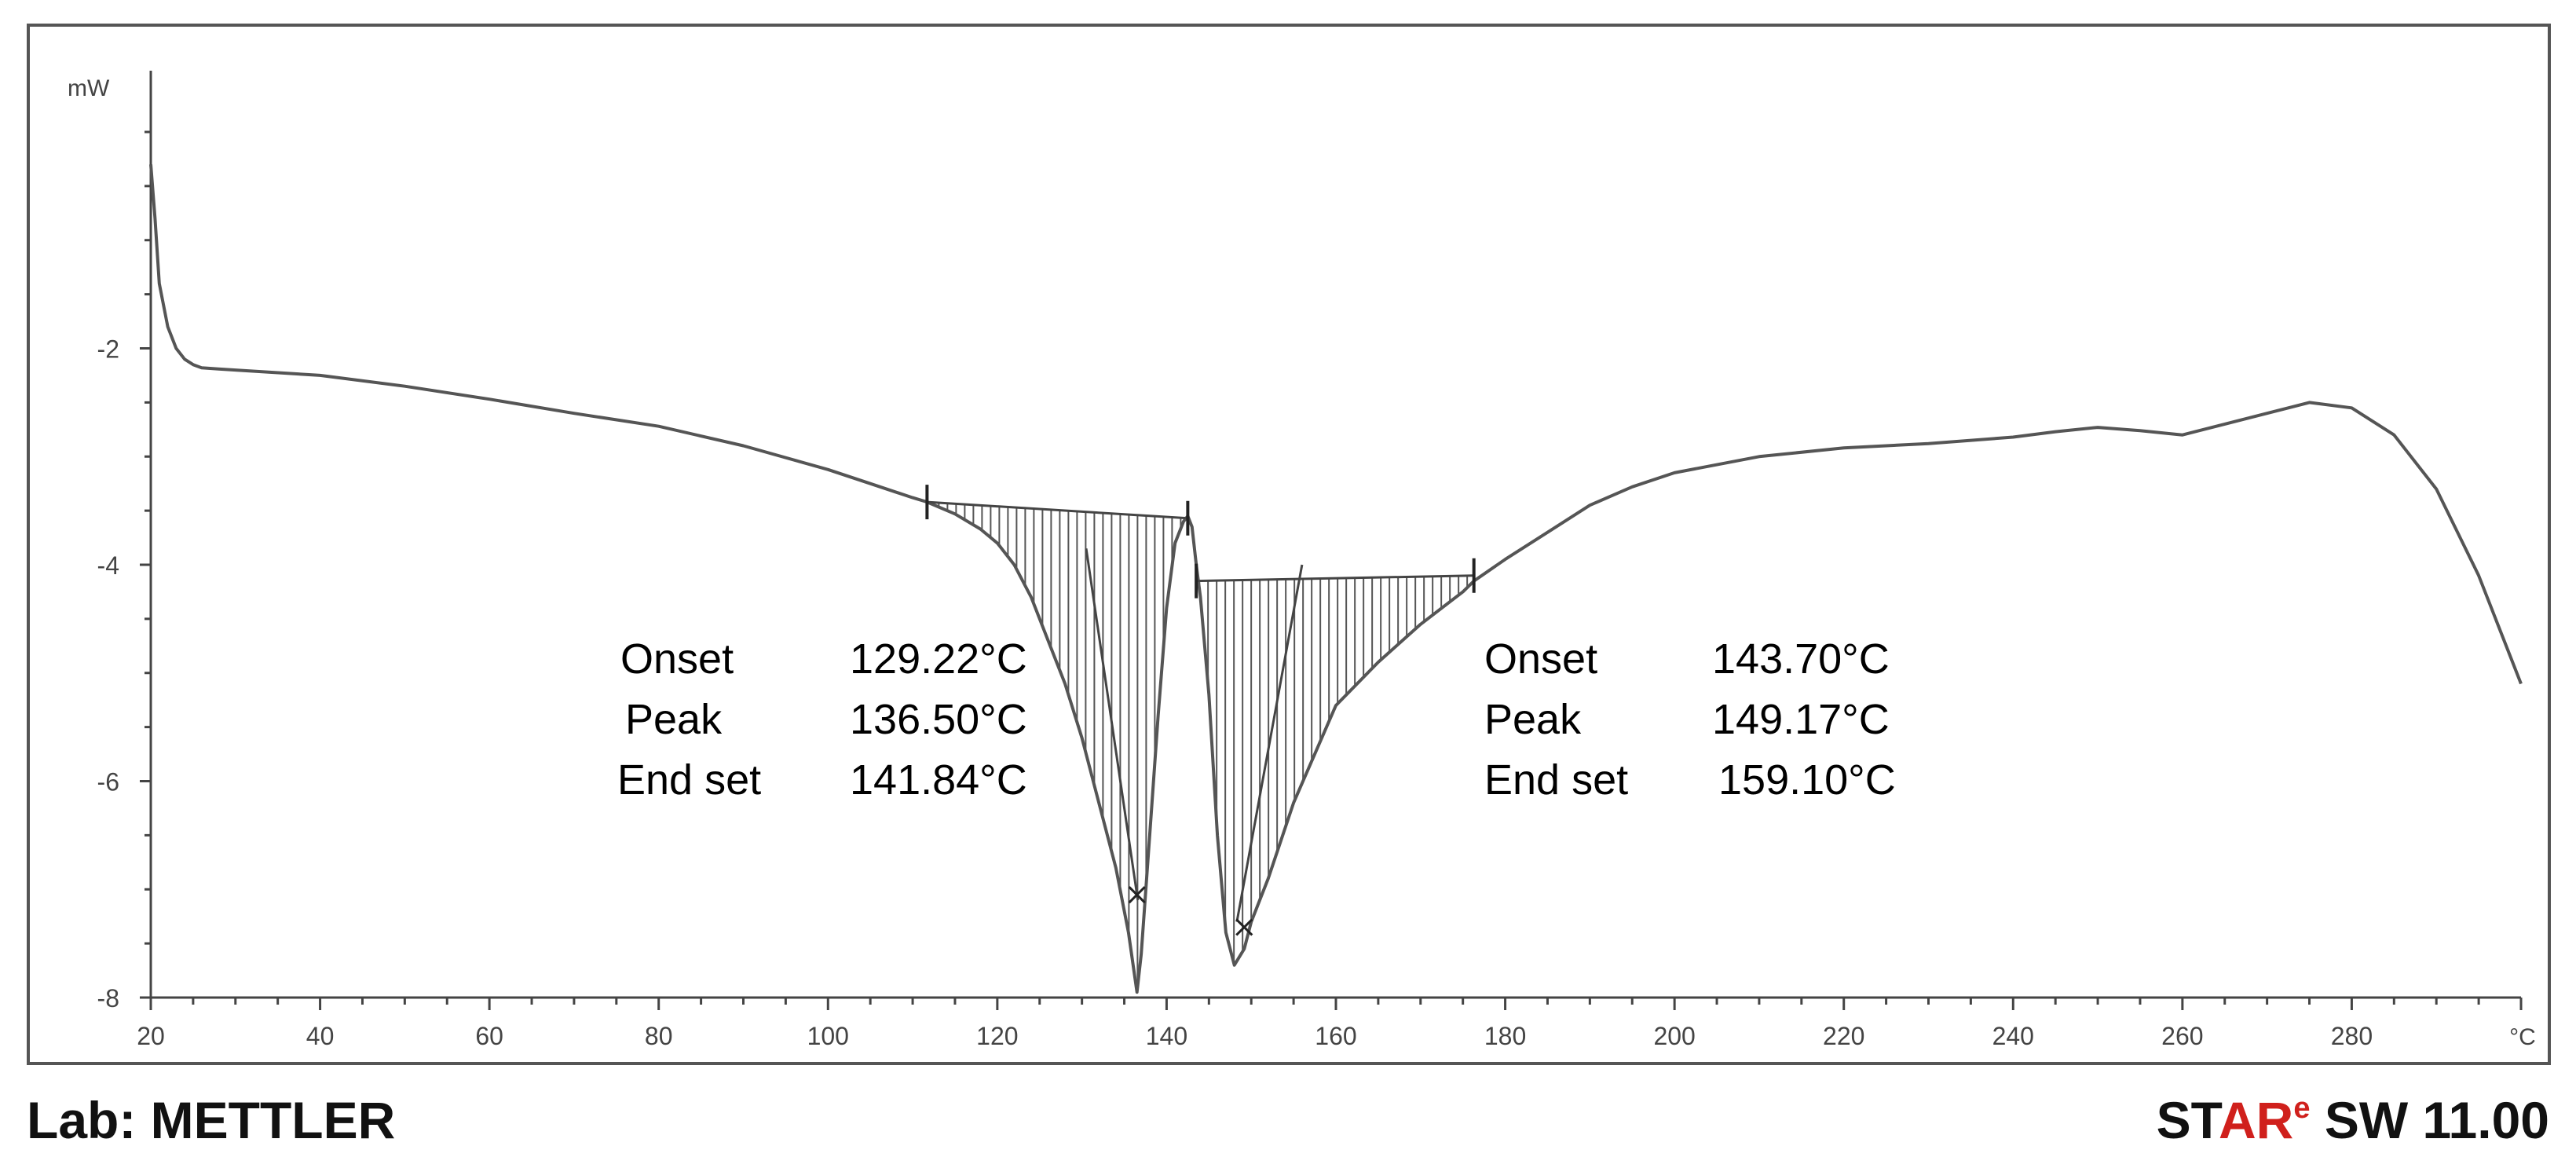 Image resolution: width=2576 pixels, height=1168 pixels. Describe the element at coordinates (2430, 1120) in the screenshot. I see `brand-version: SW 11.00` at that location.